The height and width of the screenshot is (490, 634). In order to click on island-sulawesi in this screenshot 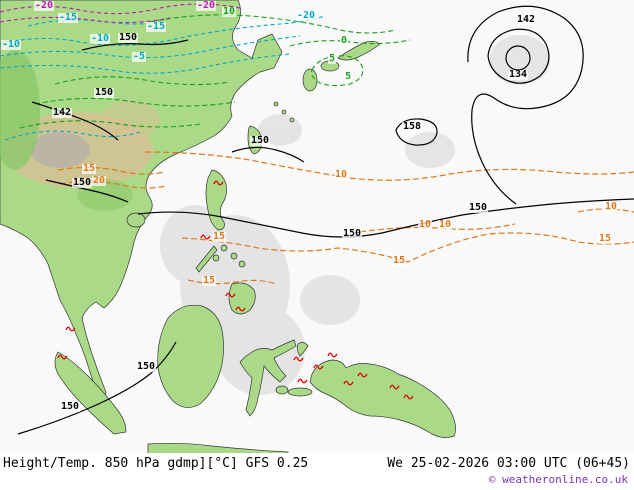, I will do `click(268, 378)`.